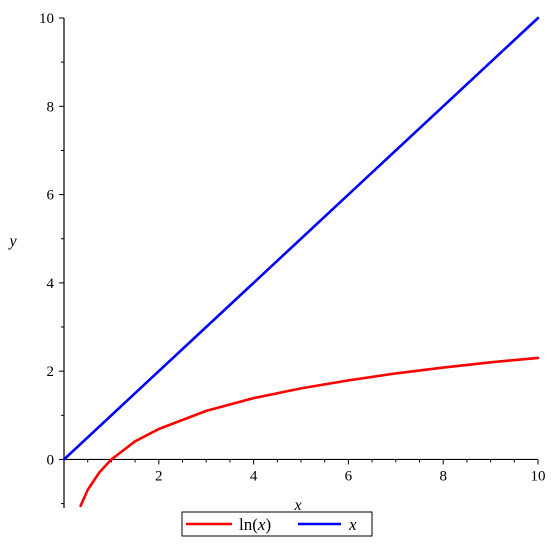 The height and width of the screenshot is (555, 555). Describe the element at coordinates (277, 524) in the screenshot. I see `legend: ln(x) x` at that location.